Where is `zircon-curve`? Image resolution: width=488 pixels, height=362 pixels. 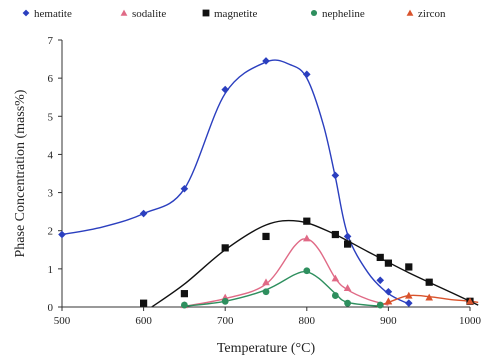
zircon-curve is located at coordinates (427, 301).